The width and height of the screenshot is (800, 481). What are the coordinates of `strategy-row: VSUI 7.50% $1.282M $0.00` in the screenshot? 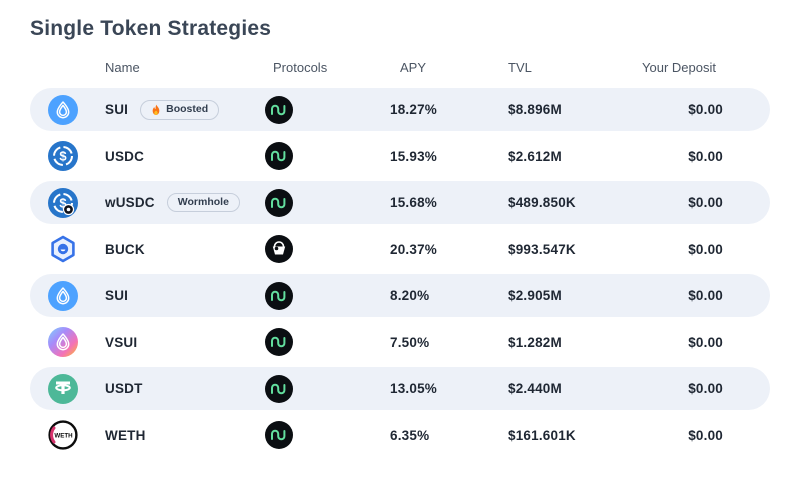 It's located at (400, 342).